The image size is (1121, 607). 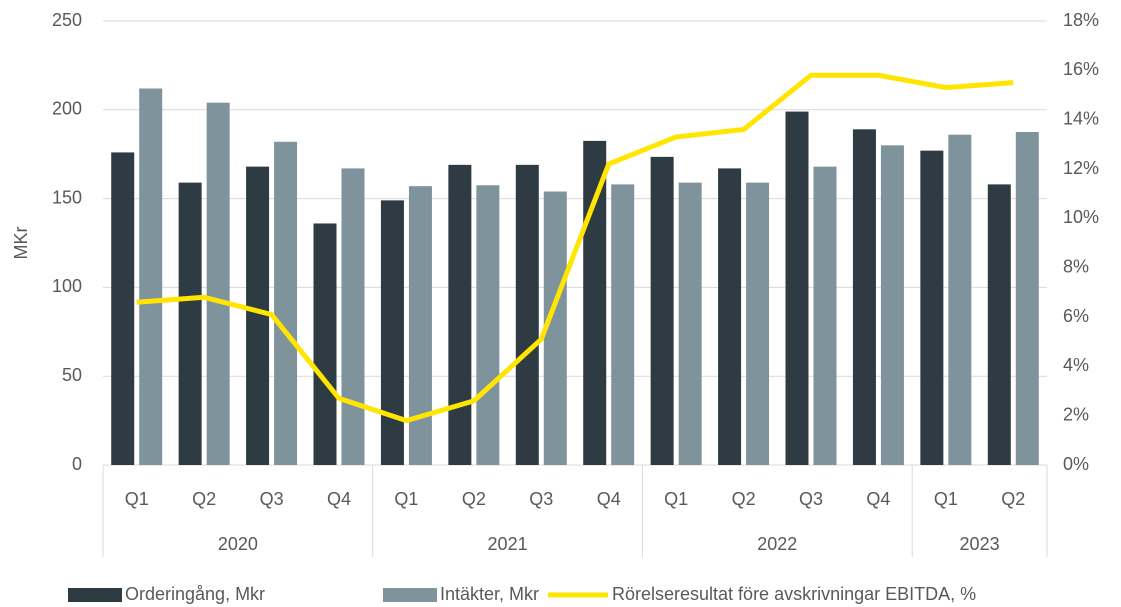 What do you see at coordinates (238, 544) in the screenshot?
I see `x-group-label: 2020` at bounding box center [238, 544].